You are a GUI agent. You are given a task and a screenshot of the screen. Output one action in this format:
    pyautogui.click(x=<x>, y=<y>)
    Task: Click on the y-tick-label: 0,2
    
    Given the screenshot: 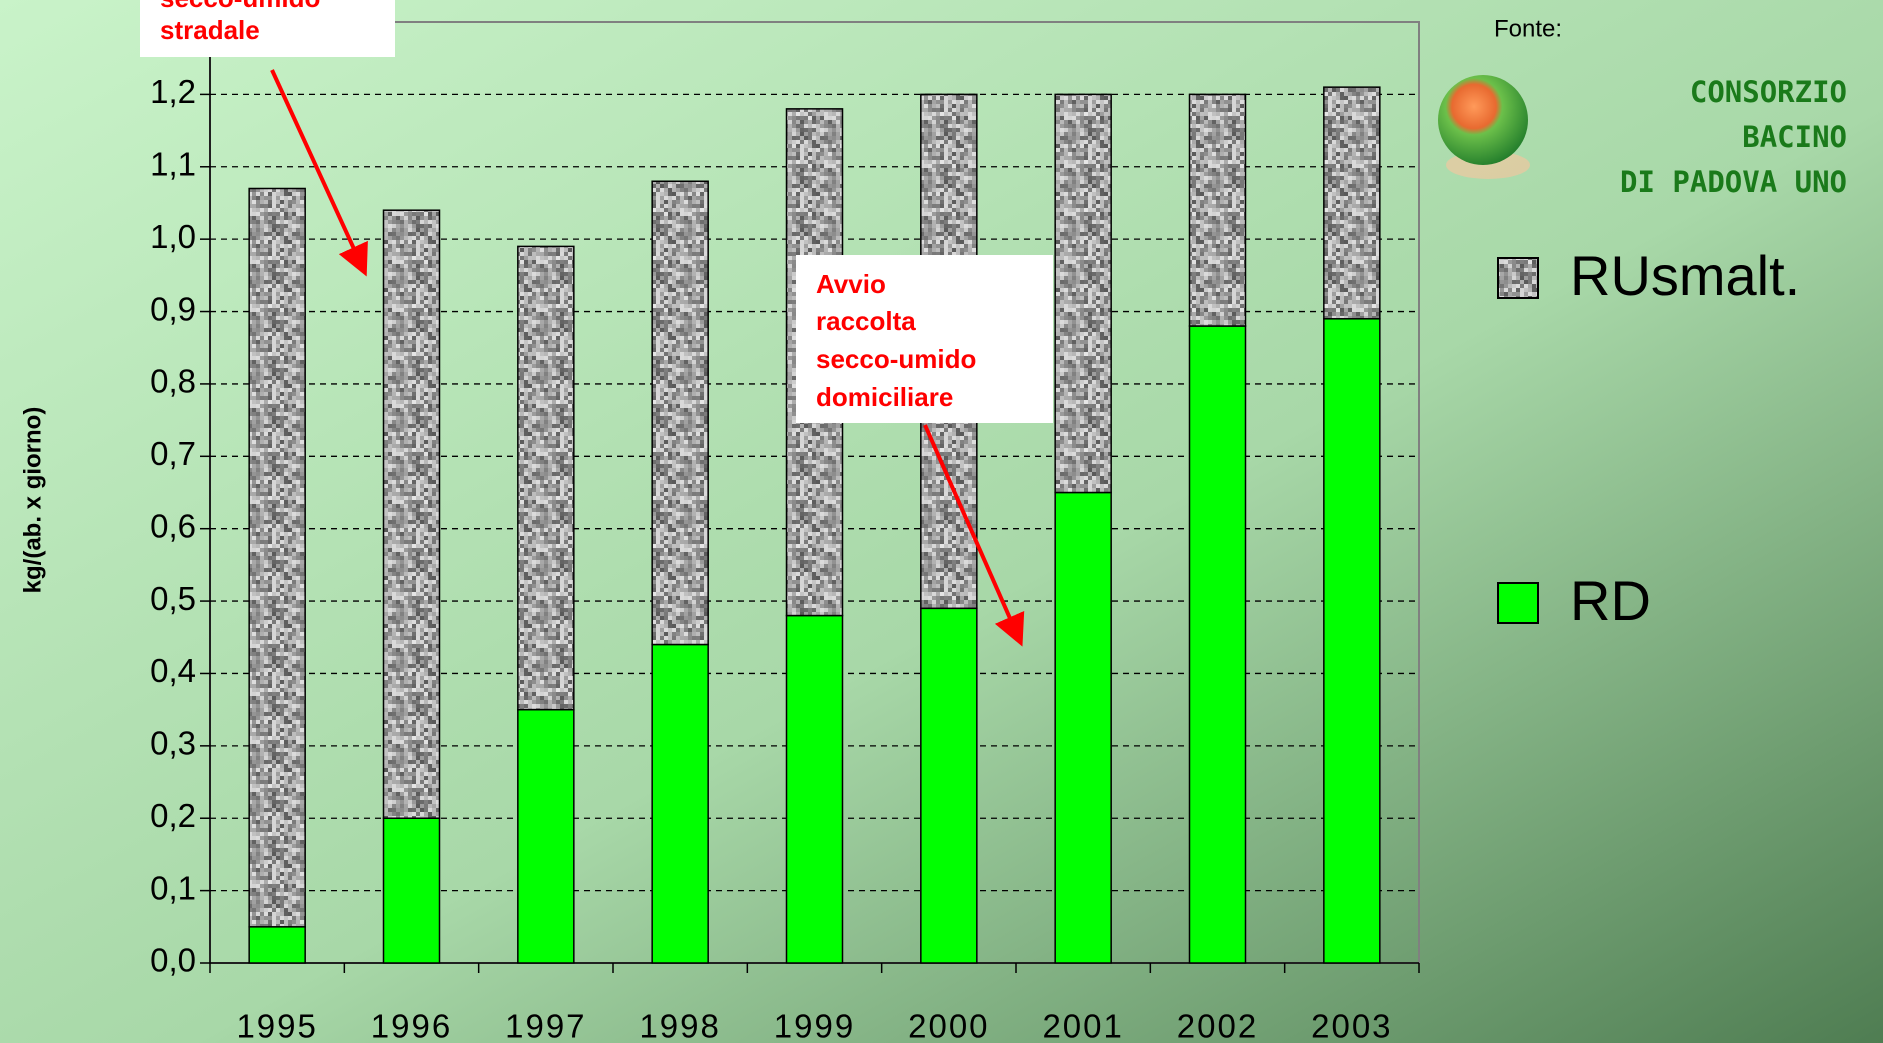 What is the action you would take?
    pyautogui.click(x=173, y=815)
    